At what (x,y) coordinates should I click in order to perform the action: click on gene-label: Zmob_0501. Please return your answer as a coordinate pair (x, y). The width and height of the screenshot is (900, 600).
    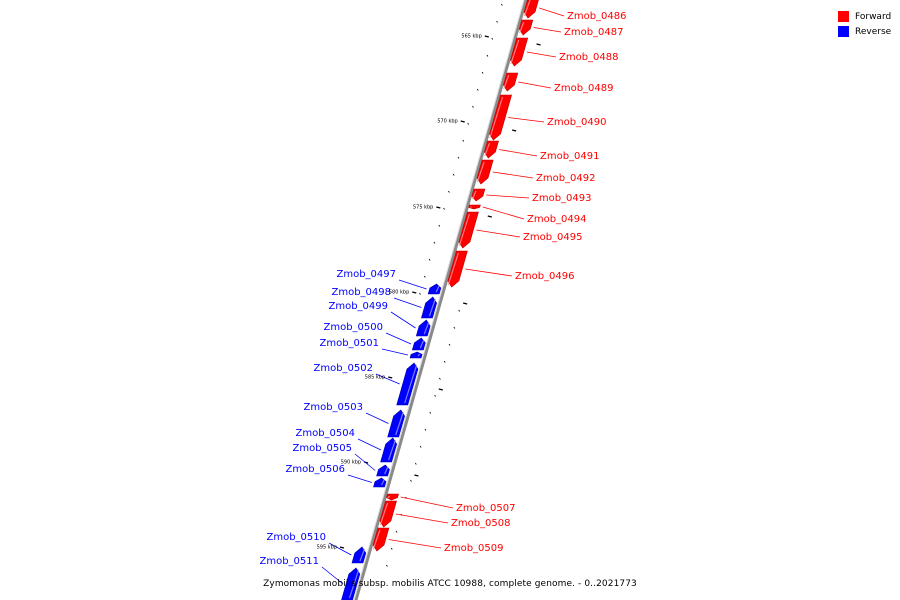
    Looking at the image, I should click on (349, 343).